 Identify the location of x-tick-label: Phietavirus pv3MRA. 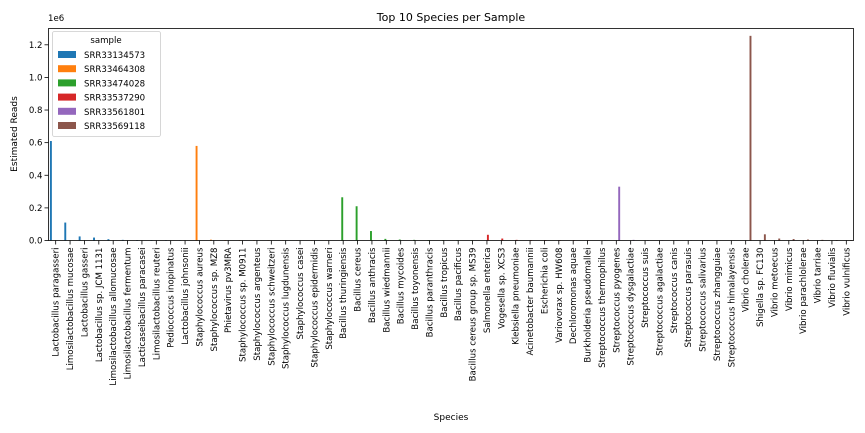
(229, 290).